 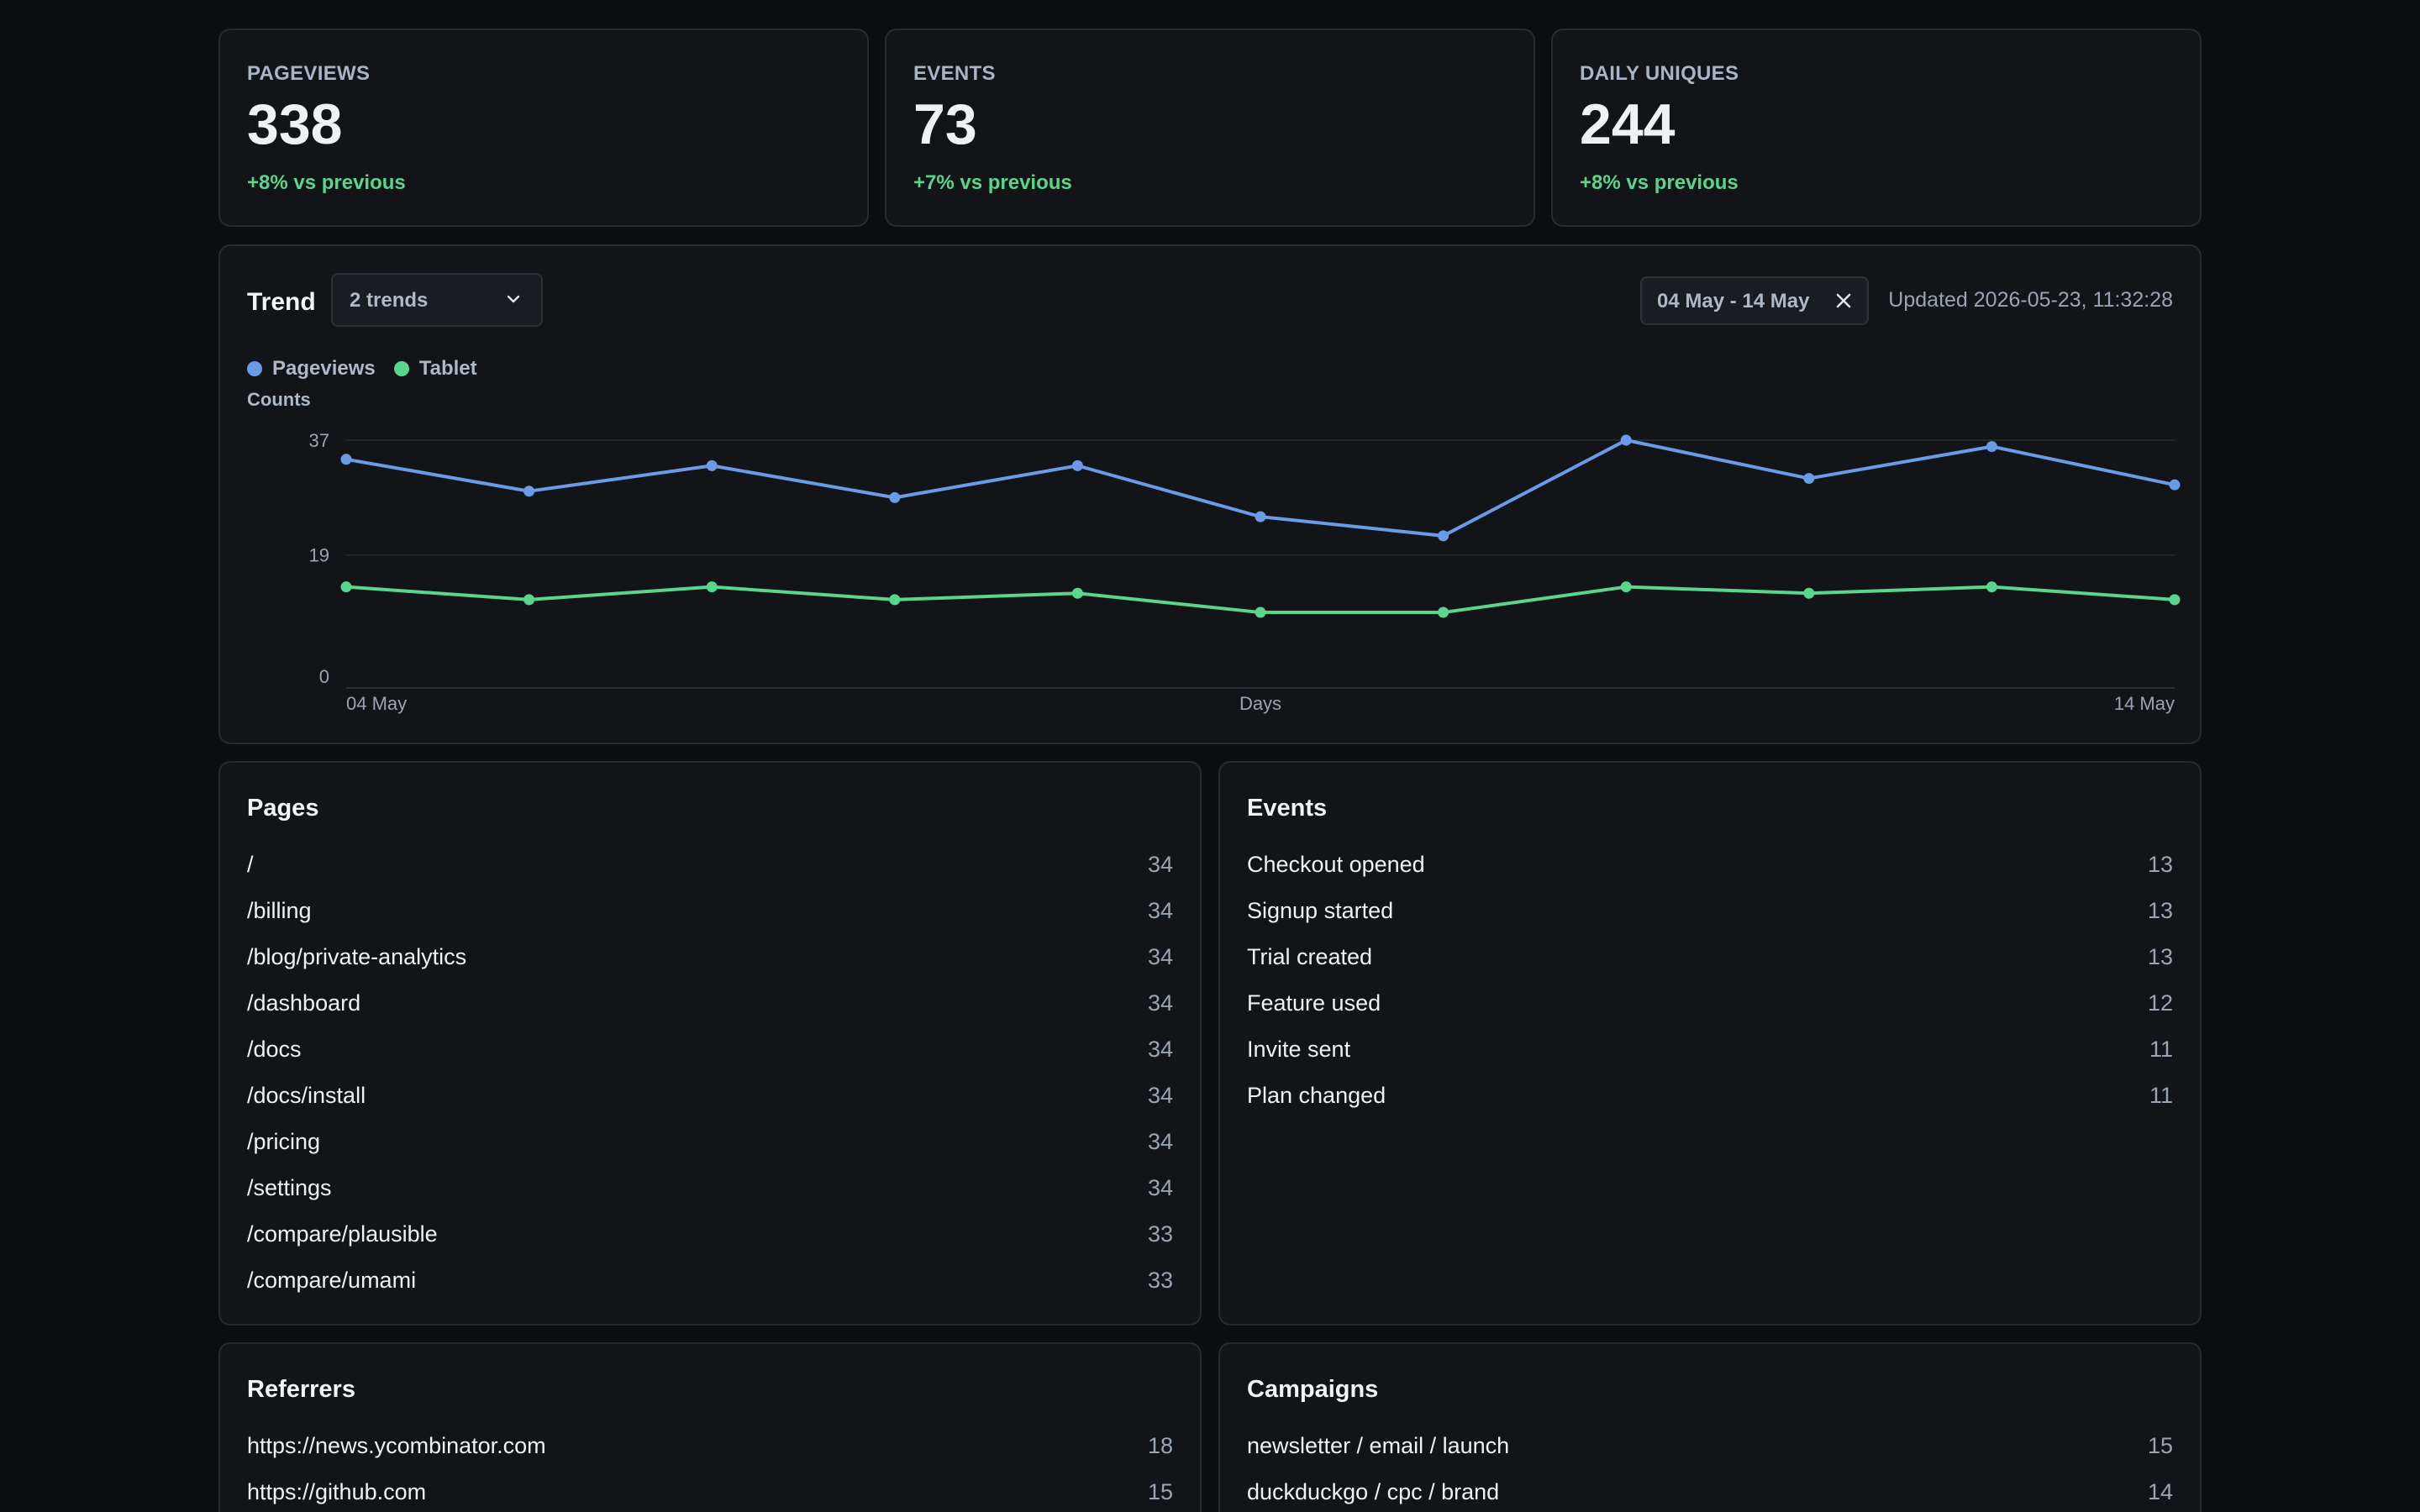 What do you see at coordinates (710, 1152) in the screenshot?
I see `list-item: /pricing 34` at bounding box center [710, 1152].